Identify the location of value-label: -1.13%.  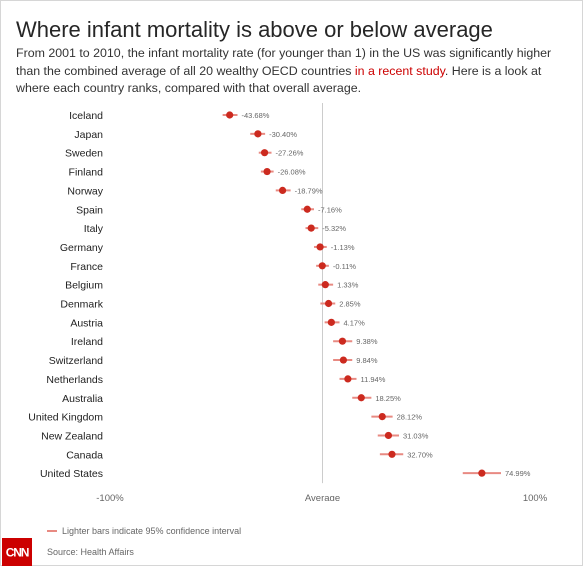
(343, 247).